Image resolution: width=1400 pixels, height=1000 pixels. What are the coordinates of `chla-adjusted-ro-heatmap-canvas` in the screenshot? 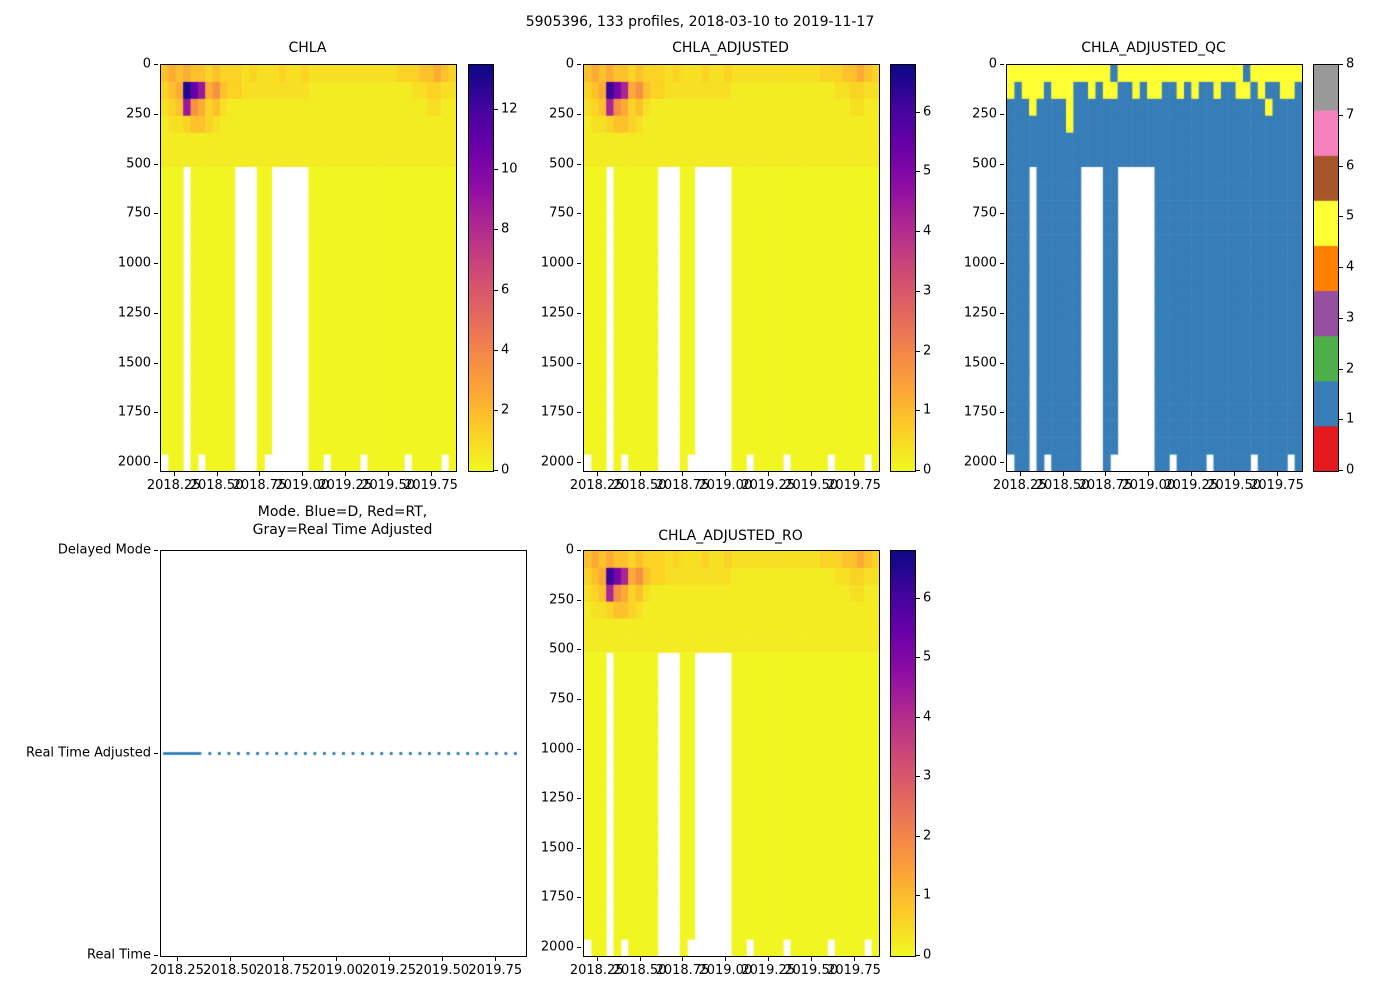 It's located at (731, 753).